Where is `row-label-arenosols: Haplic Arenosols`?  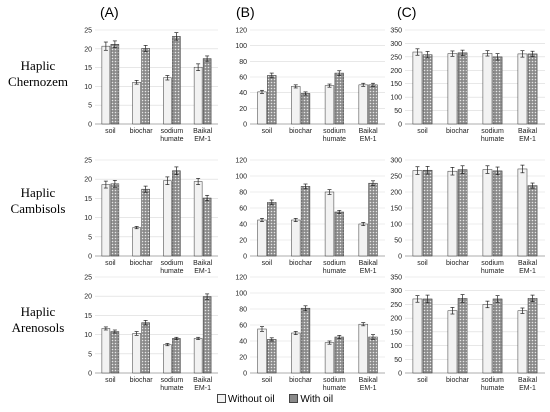
row-label-arenosols: Haplic Arenosols is located at coordinates (38, 320).